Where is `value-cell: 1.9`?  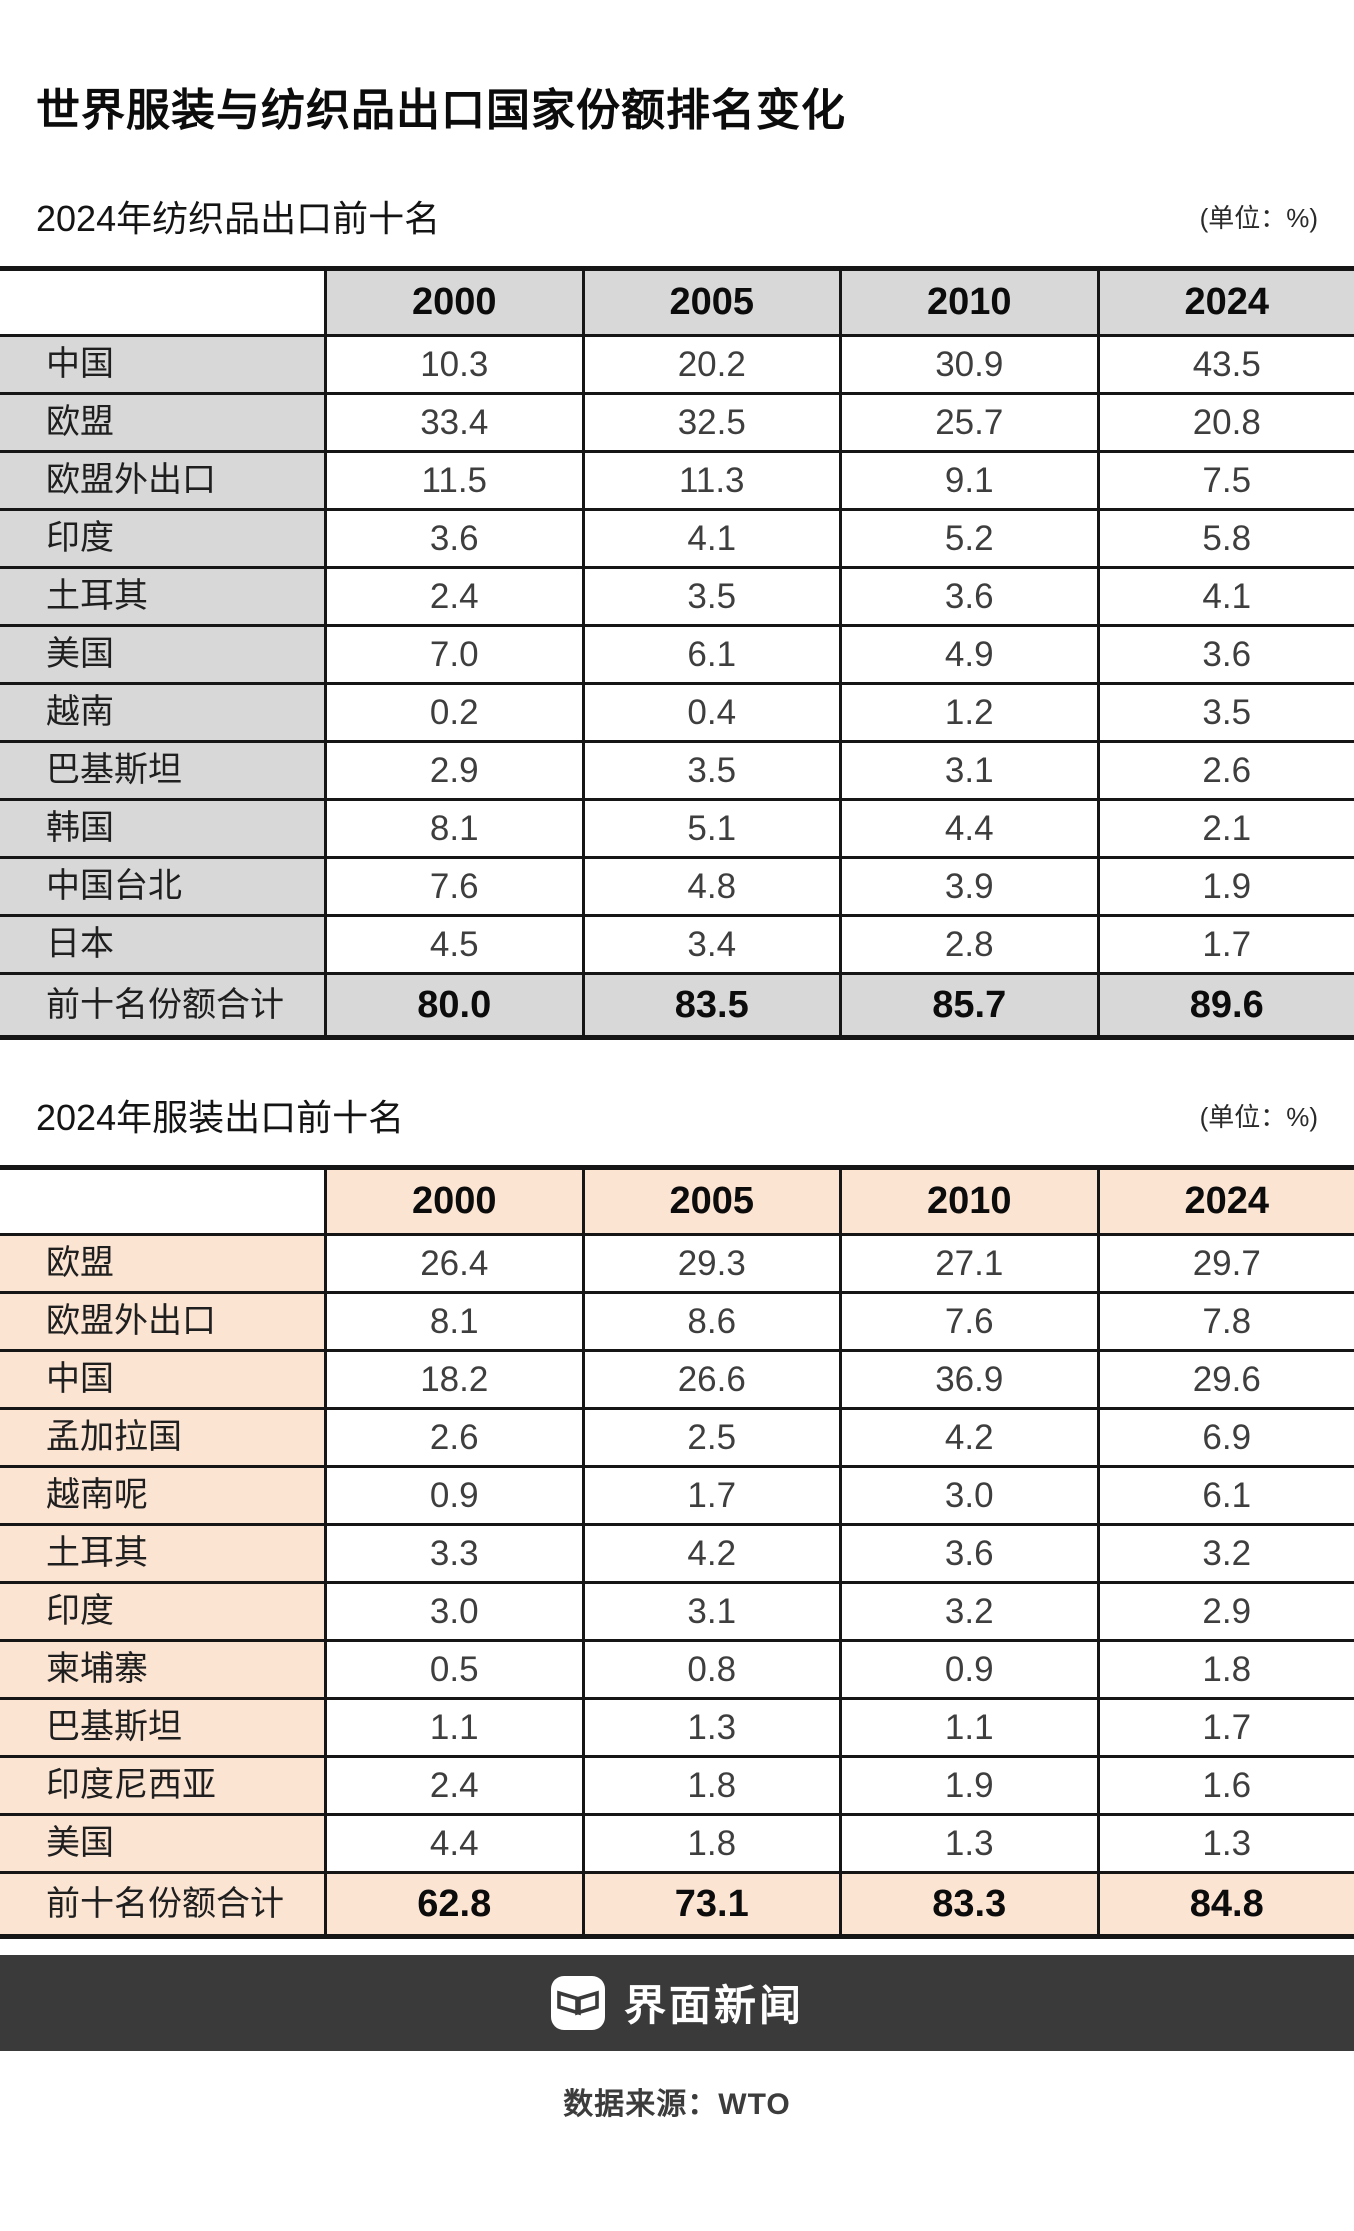
value-cell: 1.9 is located at coordinates (968, 1783).